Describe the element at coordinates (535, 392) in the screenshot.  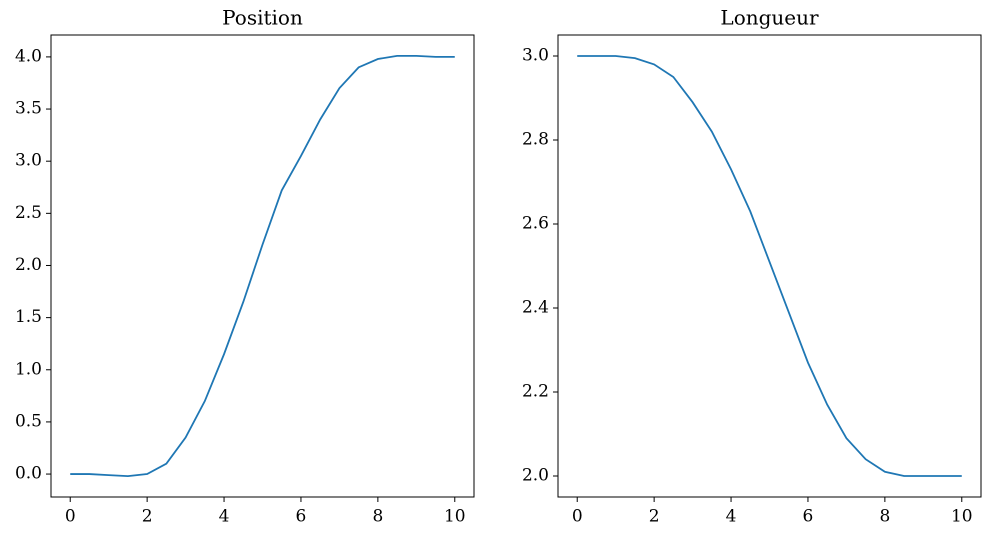
I see `y-tick-label: 2.2` at that location.